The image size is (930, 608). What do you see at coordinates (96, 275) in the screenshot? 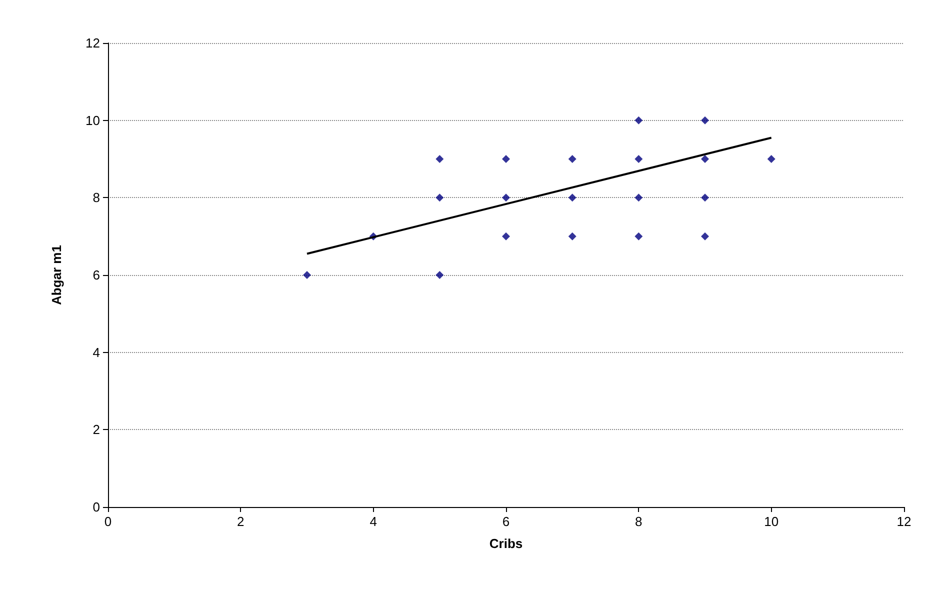
I see `y-tick-label: 6` at bounding box center [96, 275].